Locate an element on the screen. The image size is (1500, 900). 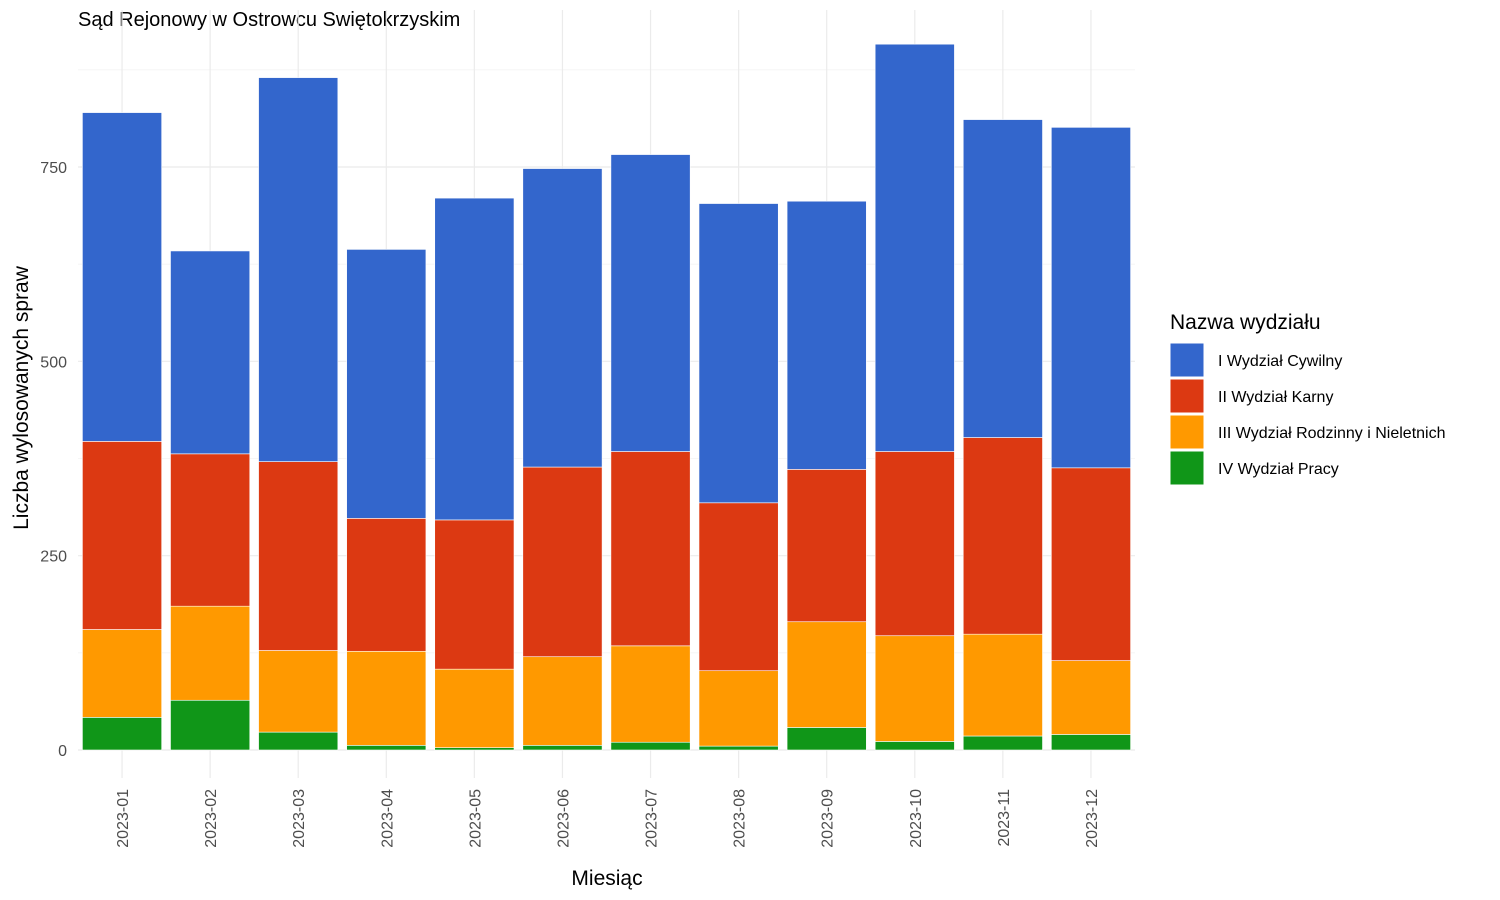
x-tick-label: 2023-04 is located at coordinates (387, 818).